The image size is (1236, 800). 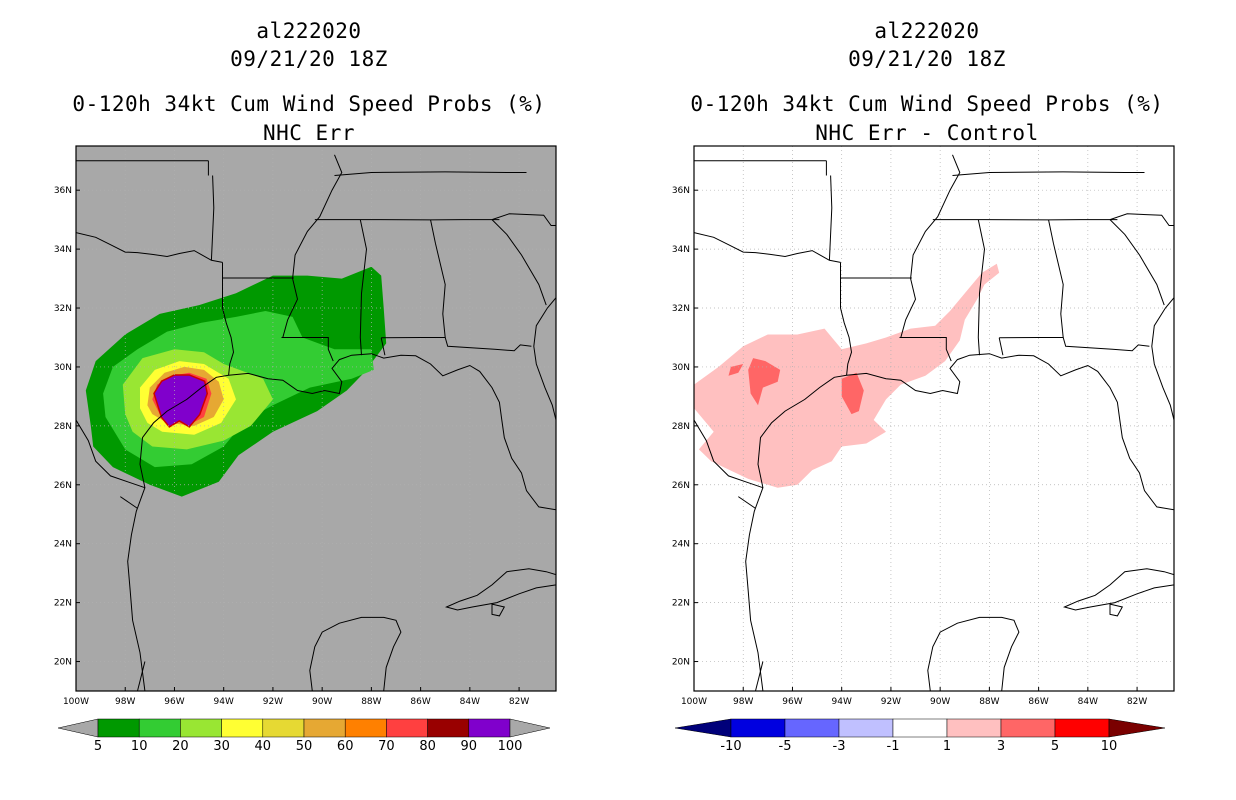 I want to click on x-tick-label: 88W, so click(x=989, y=702).